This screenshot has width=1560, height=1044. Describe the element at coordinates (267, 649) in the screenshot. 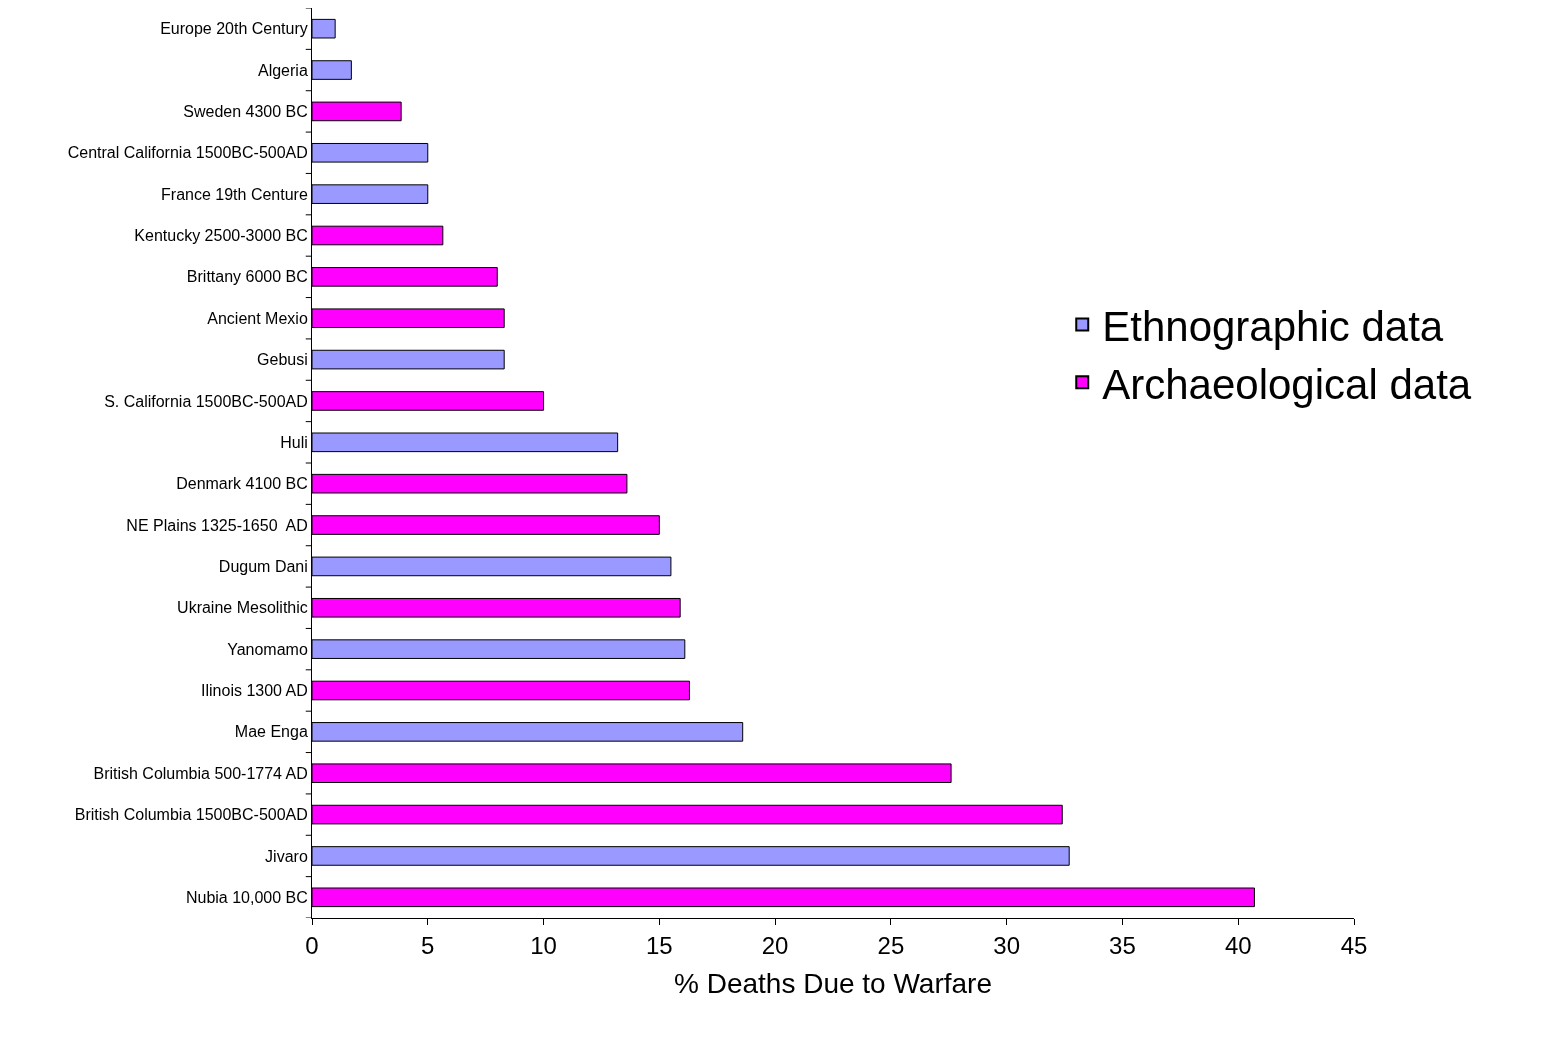

I see `y-tick-label: Yanomamo` at that location.